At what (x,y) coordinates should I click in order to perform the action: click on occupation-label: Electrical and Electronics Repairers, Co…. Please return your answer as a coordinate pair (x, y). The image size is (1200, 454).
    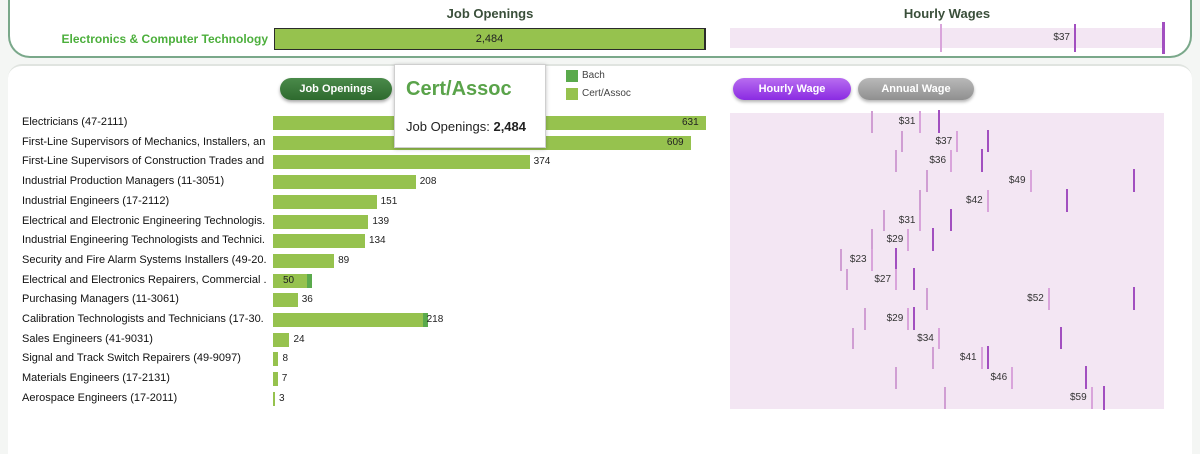
    Looking at the image, I should click on (144, 280).